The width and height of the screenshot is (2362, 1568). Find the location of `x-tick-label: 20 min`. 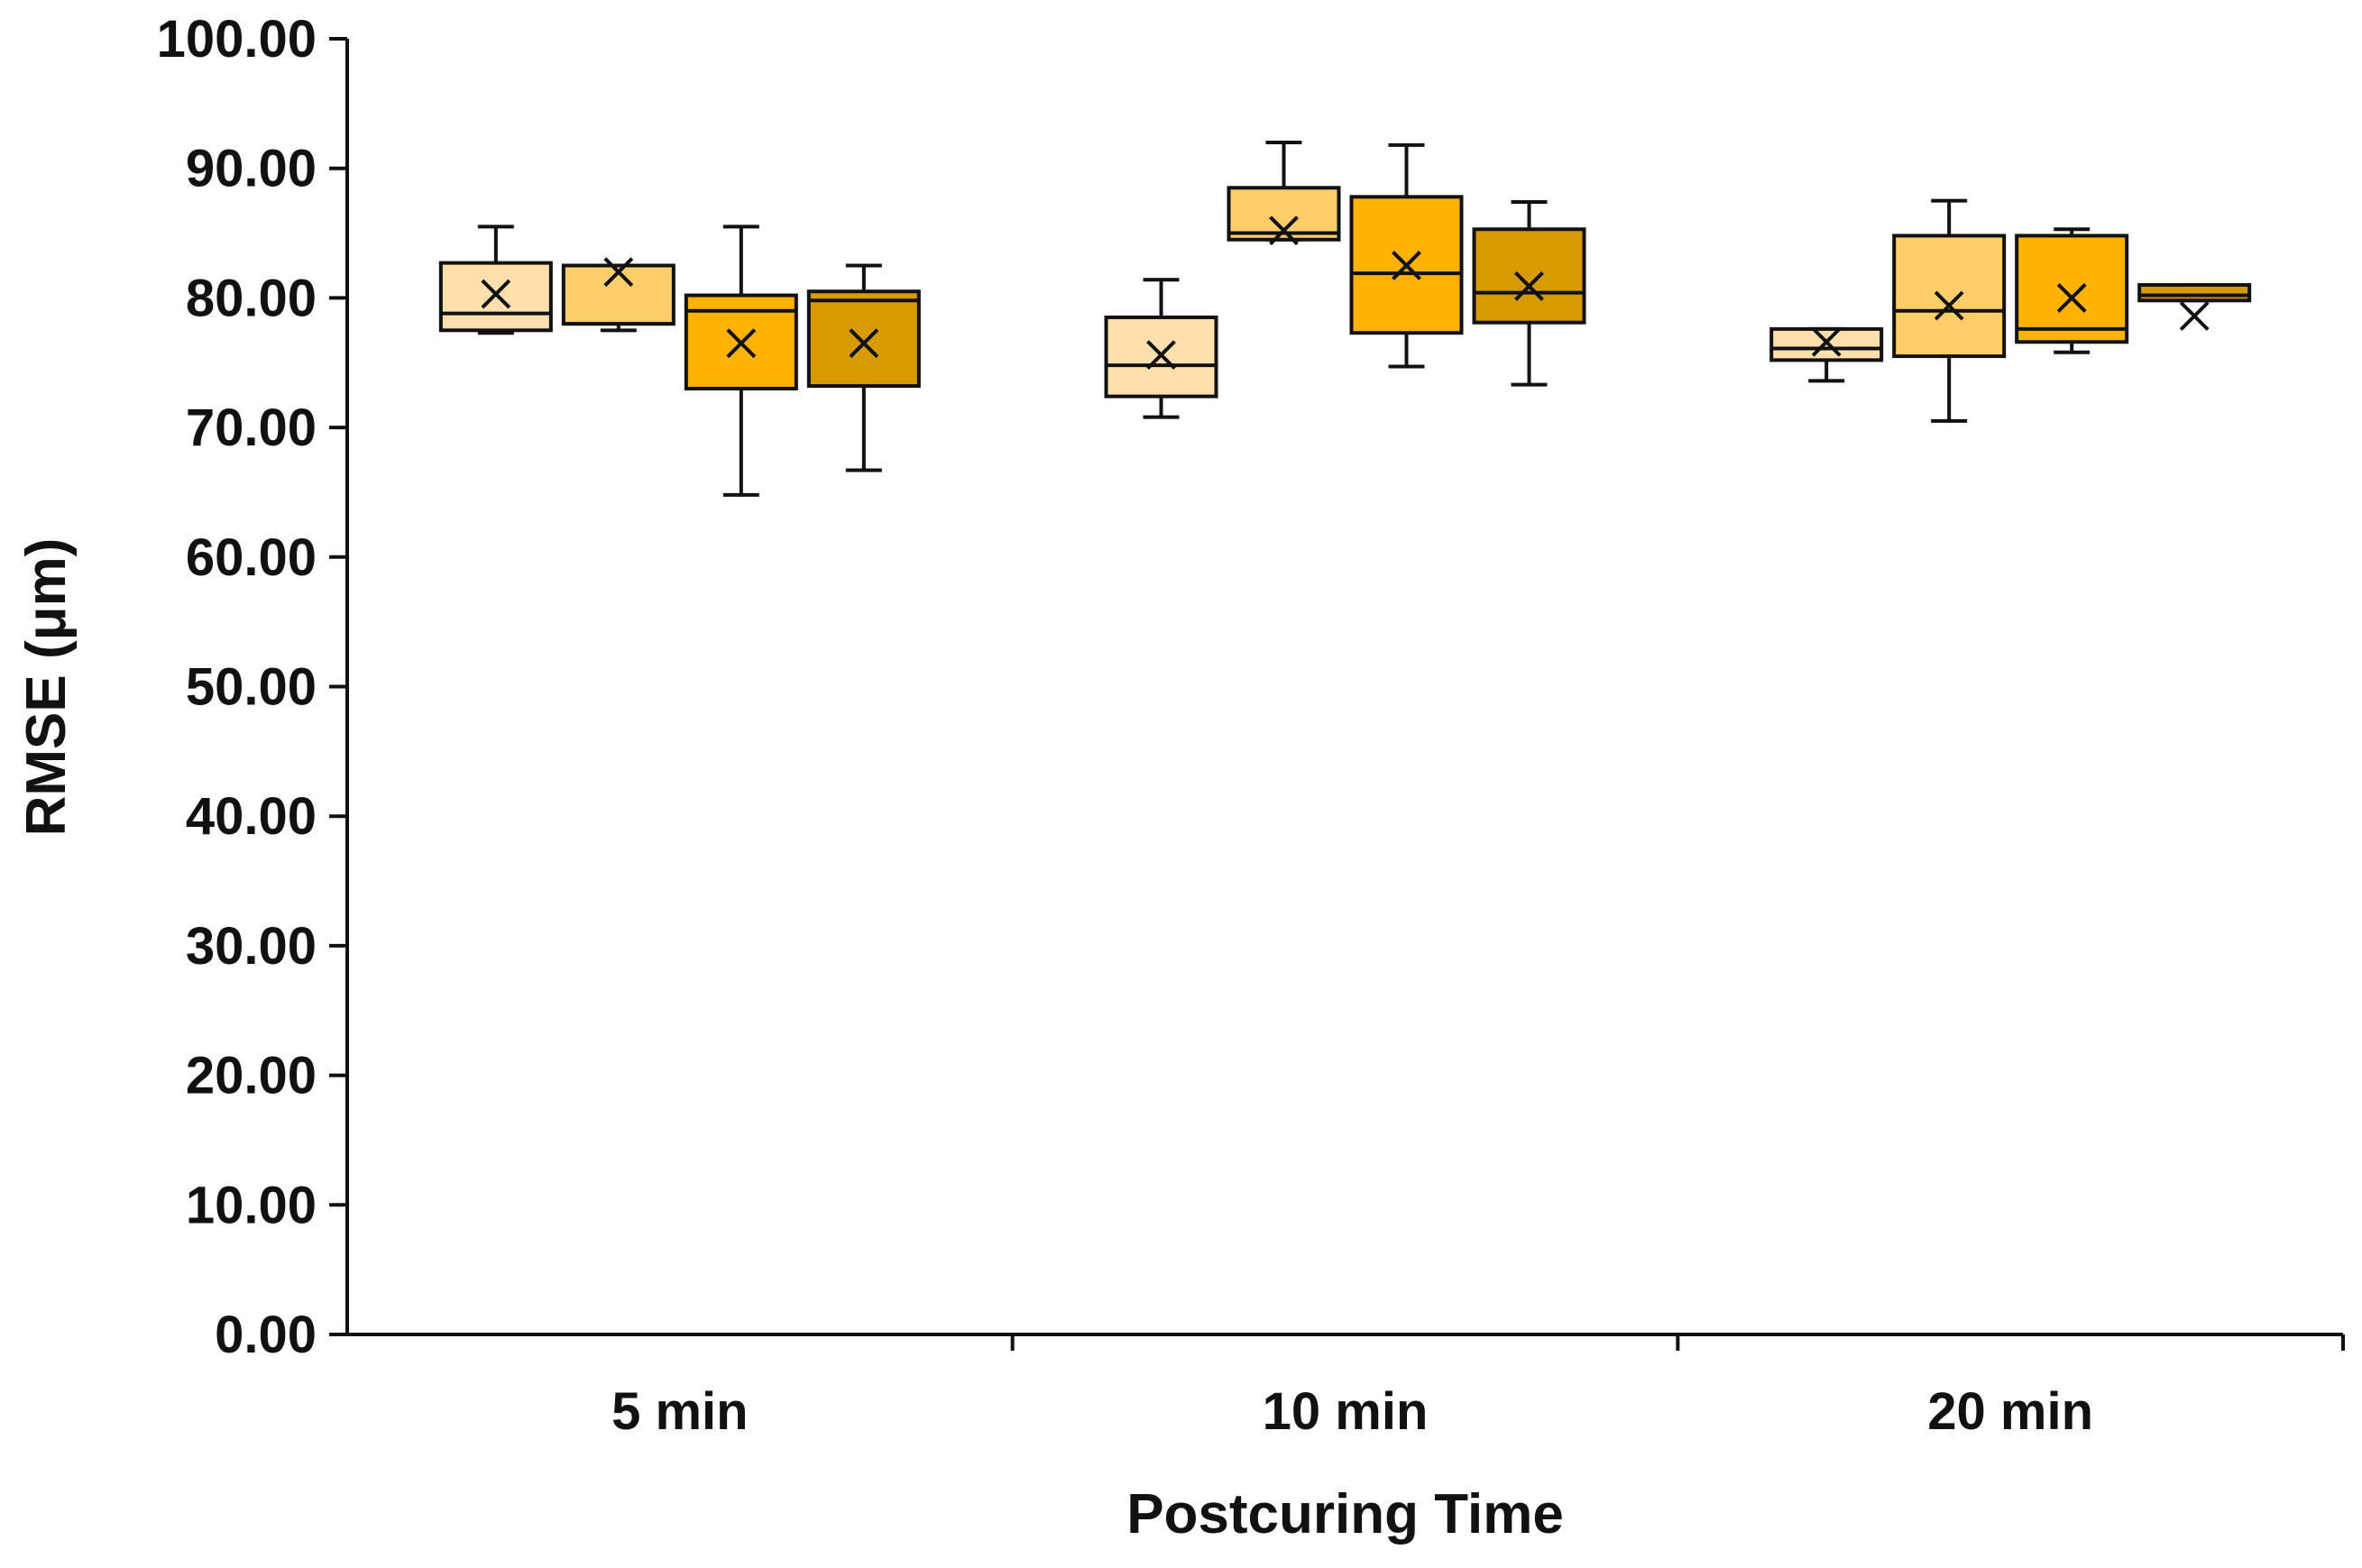

x-tick-label: 20 min is located at coordinates (2010, 1411).